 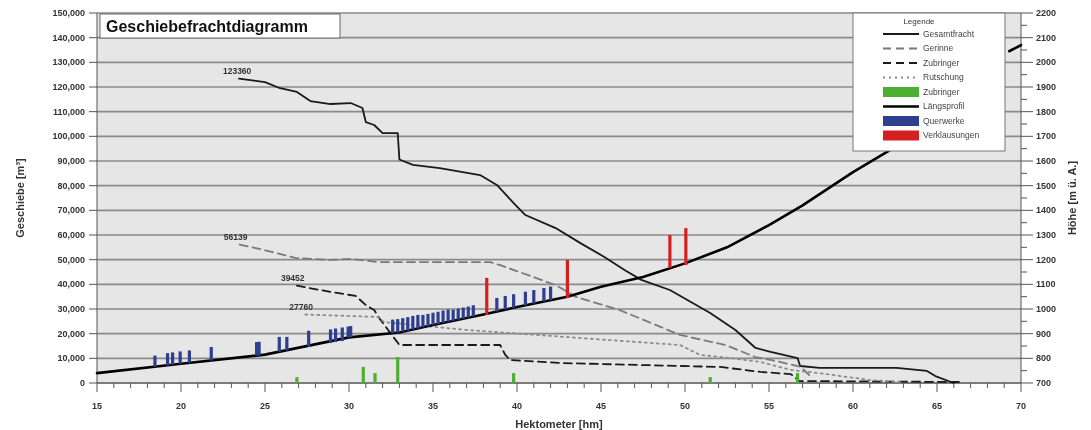 What do you see at coordinates (1072, 198) in the screenshot?
I see `y2-axis-title: Höhe [m ü. A.]` at bounding box center [1072, 198].